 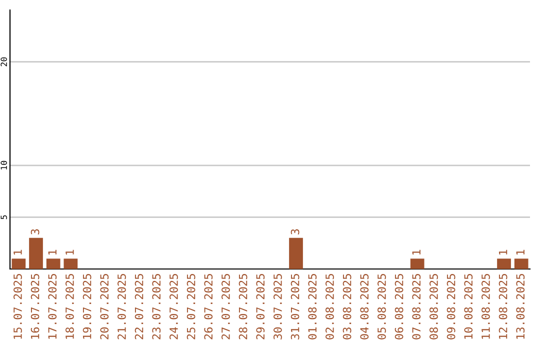 I want to click on x-tick-label: 02.08.2025, so click(x=330, y=307).